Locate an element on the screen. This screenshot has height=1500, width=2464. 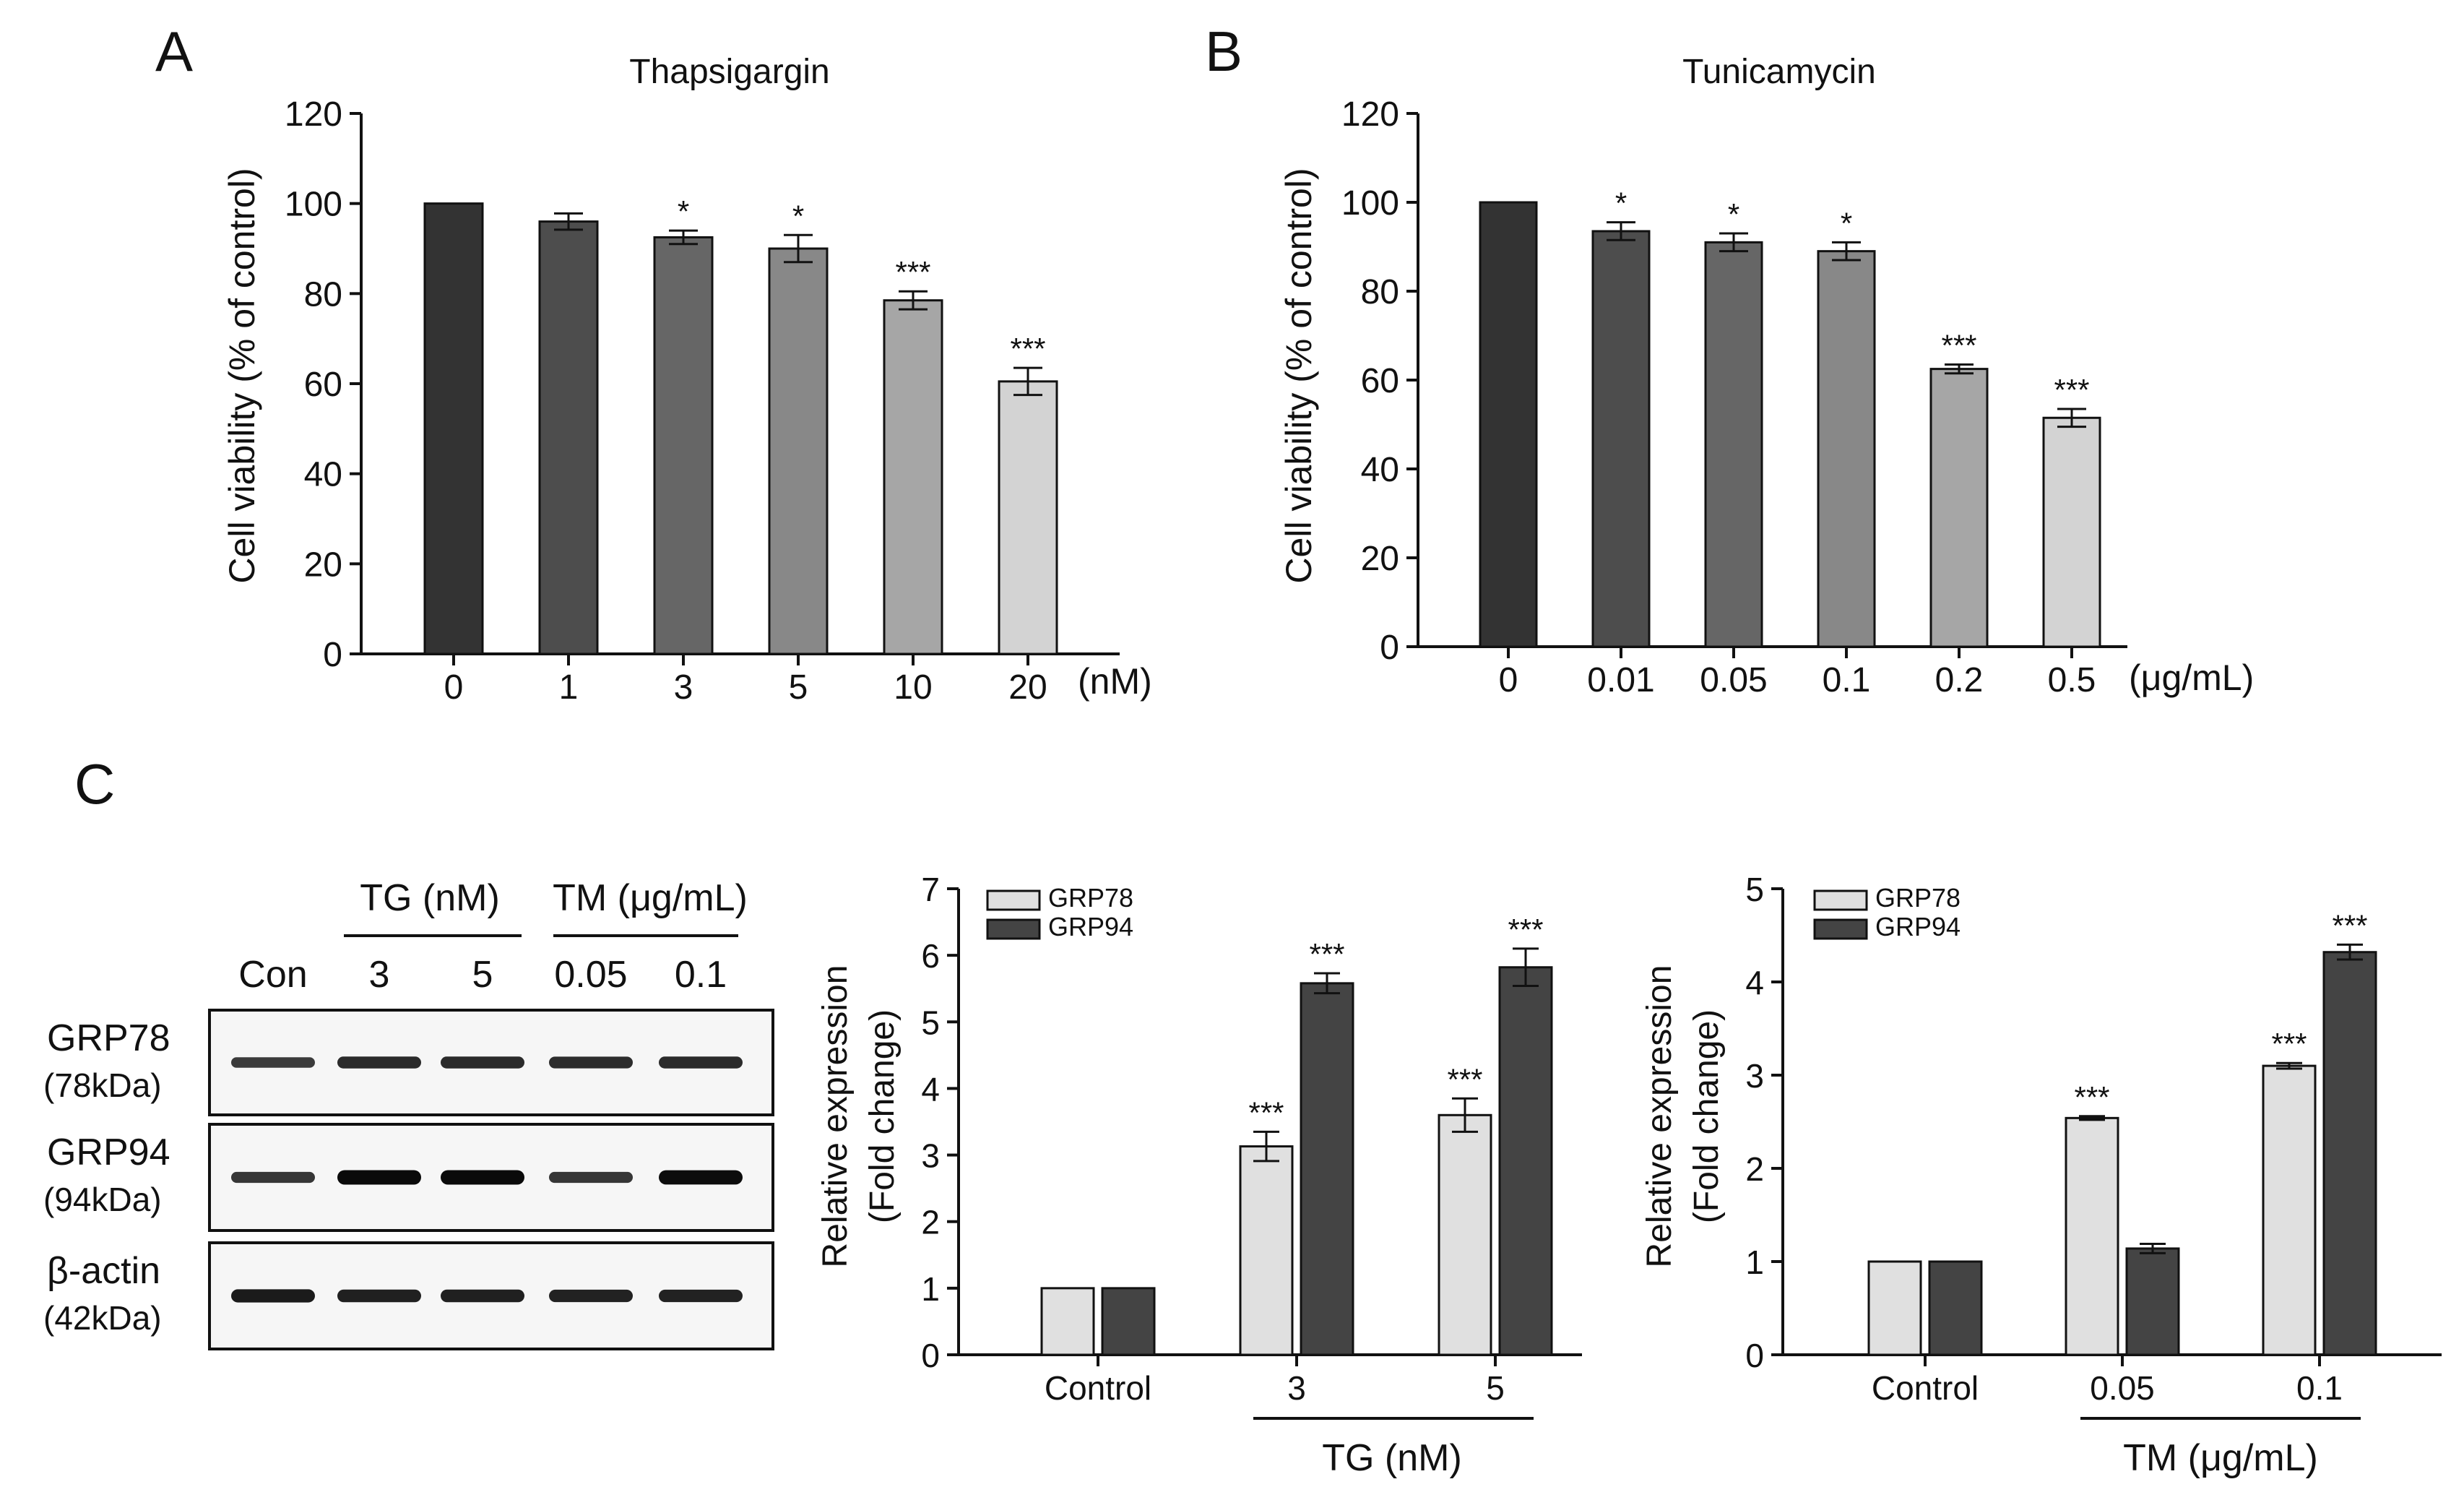
y-axis-label-2: (Fold change) is located at coordinates (882, 1116).